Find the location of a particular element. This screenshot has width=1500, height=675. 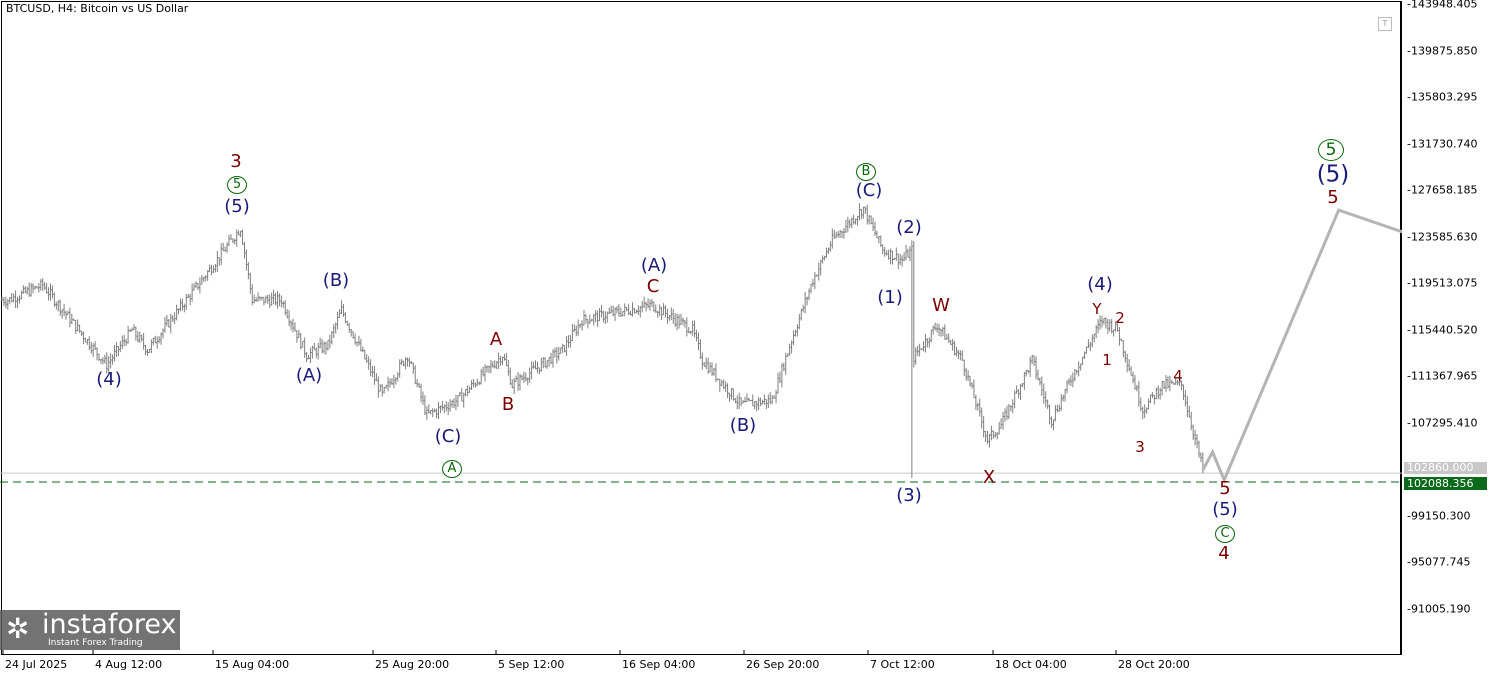

x-tick-label: 25 Aug 20:00 is located at coordinates (412, 664).